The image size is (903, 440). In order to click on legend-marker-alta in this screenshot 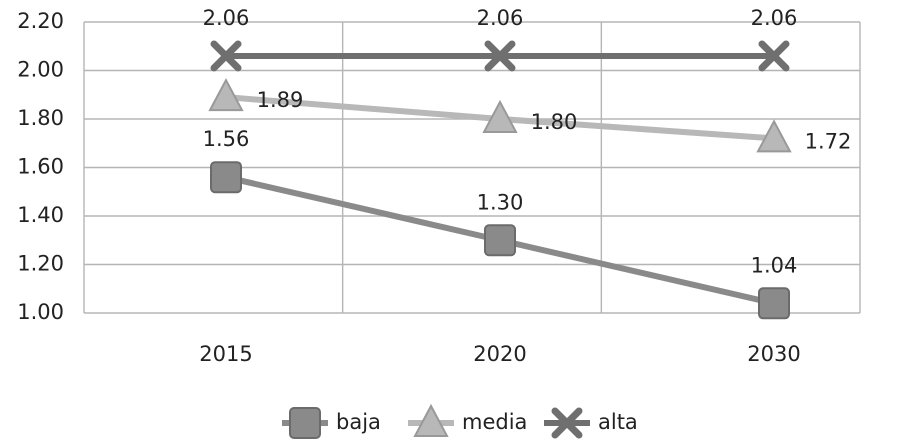, I will do `click(567, 423)`.